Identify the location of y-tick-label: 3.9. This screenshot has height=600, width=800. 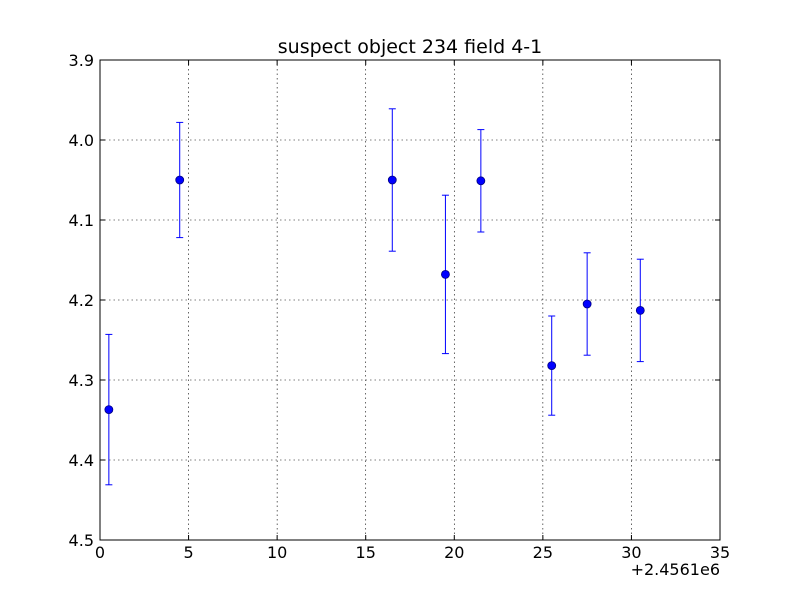
(81, 60).